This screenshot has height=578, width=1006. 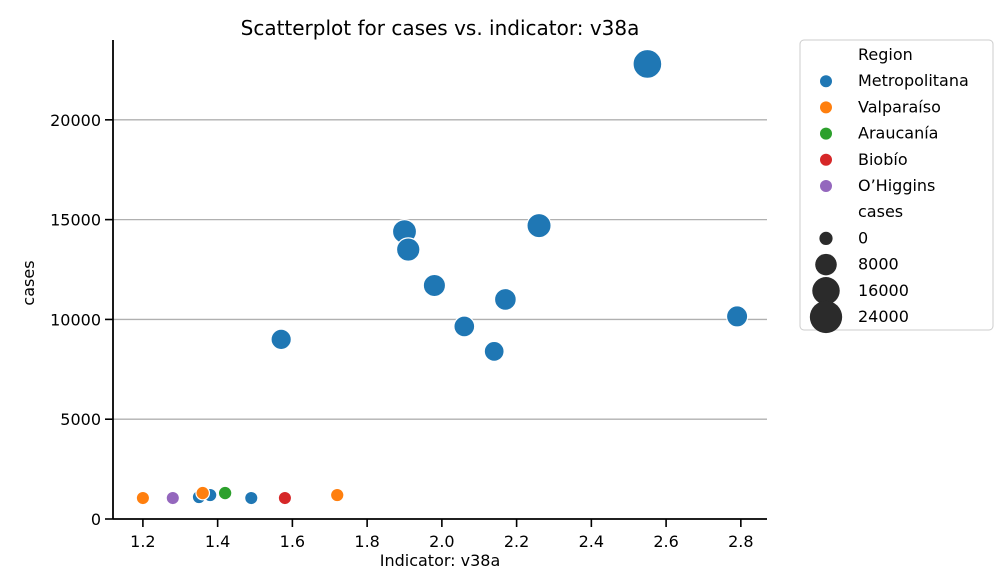 I want to click on legend-label: Araucanía, so click(x=898, y=133).